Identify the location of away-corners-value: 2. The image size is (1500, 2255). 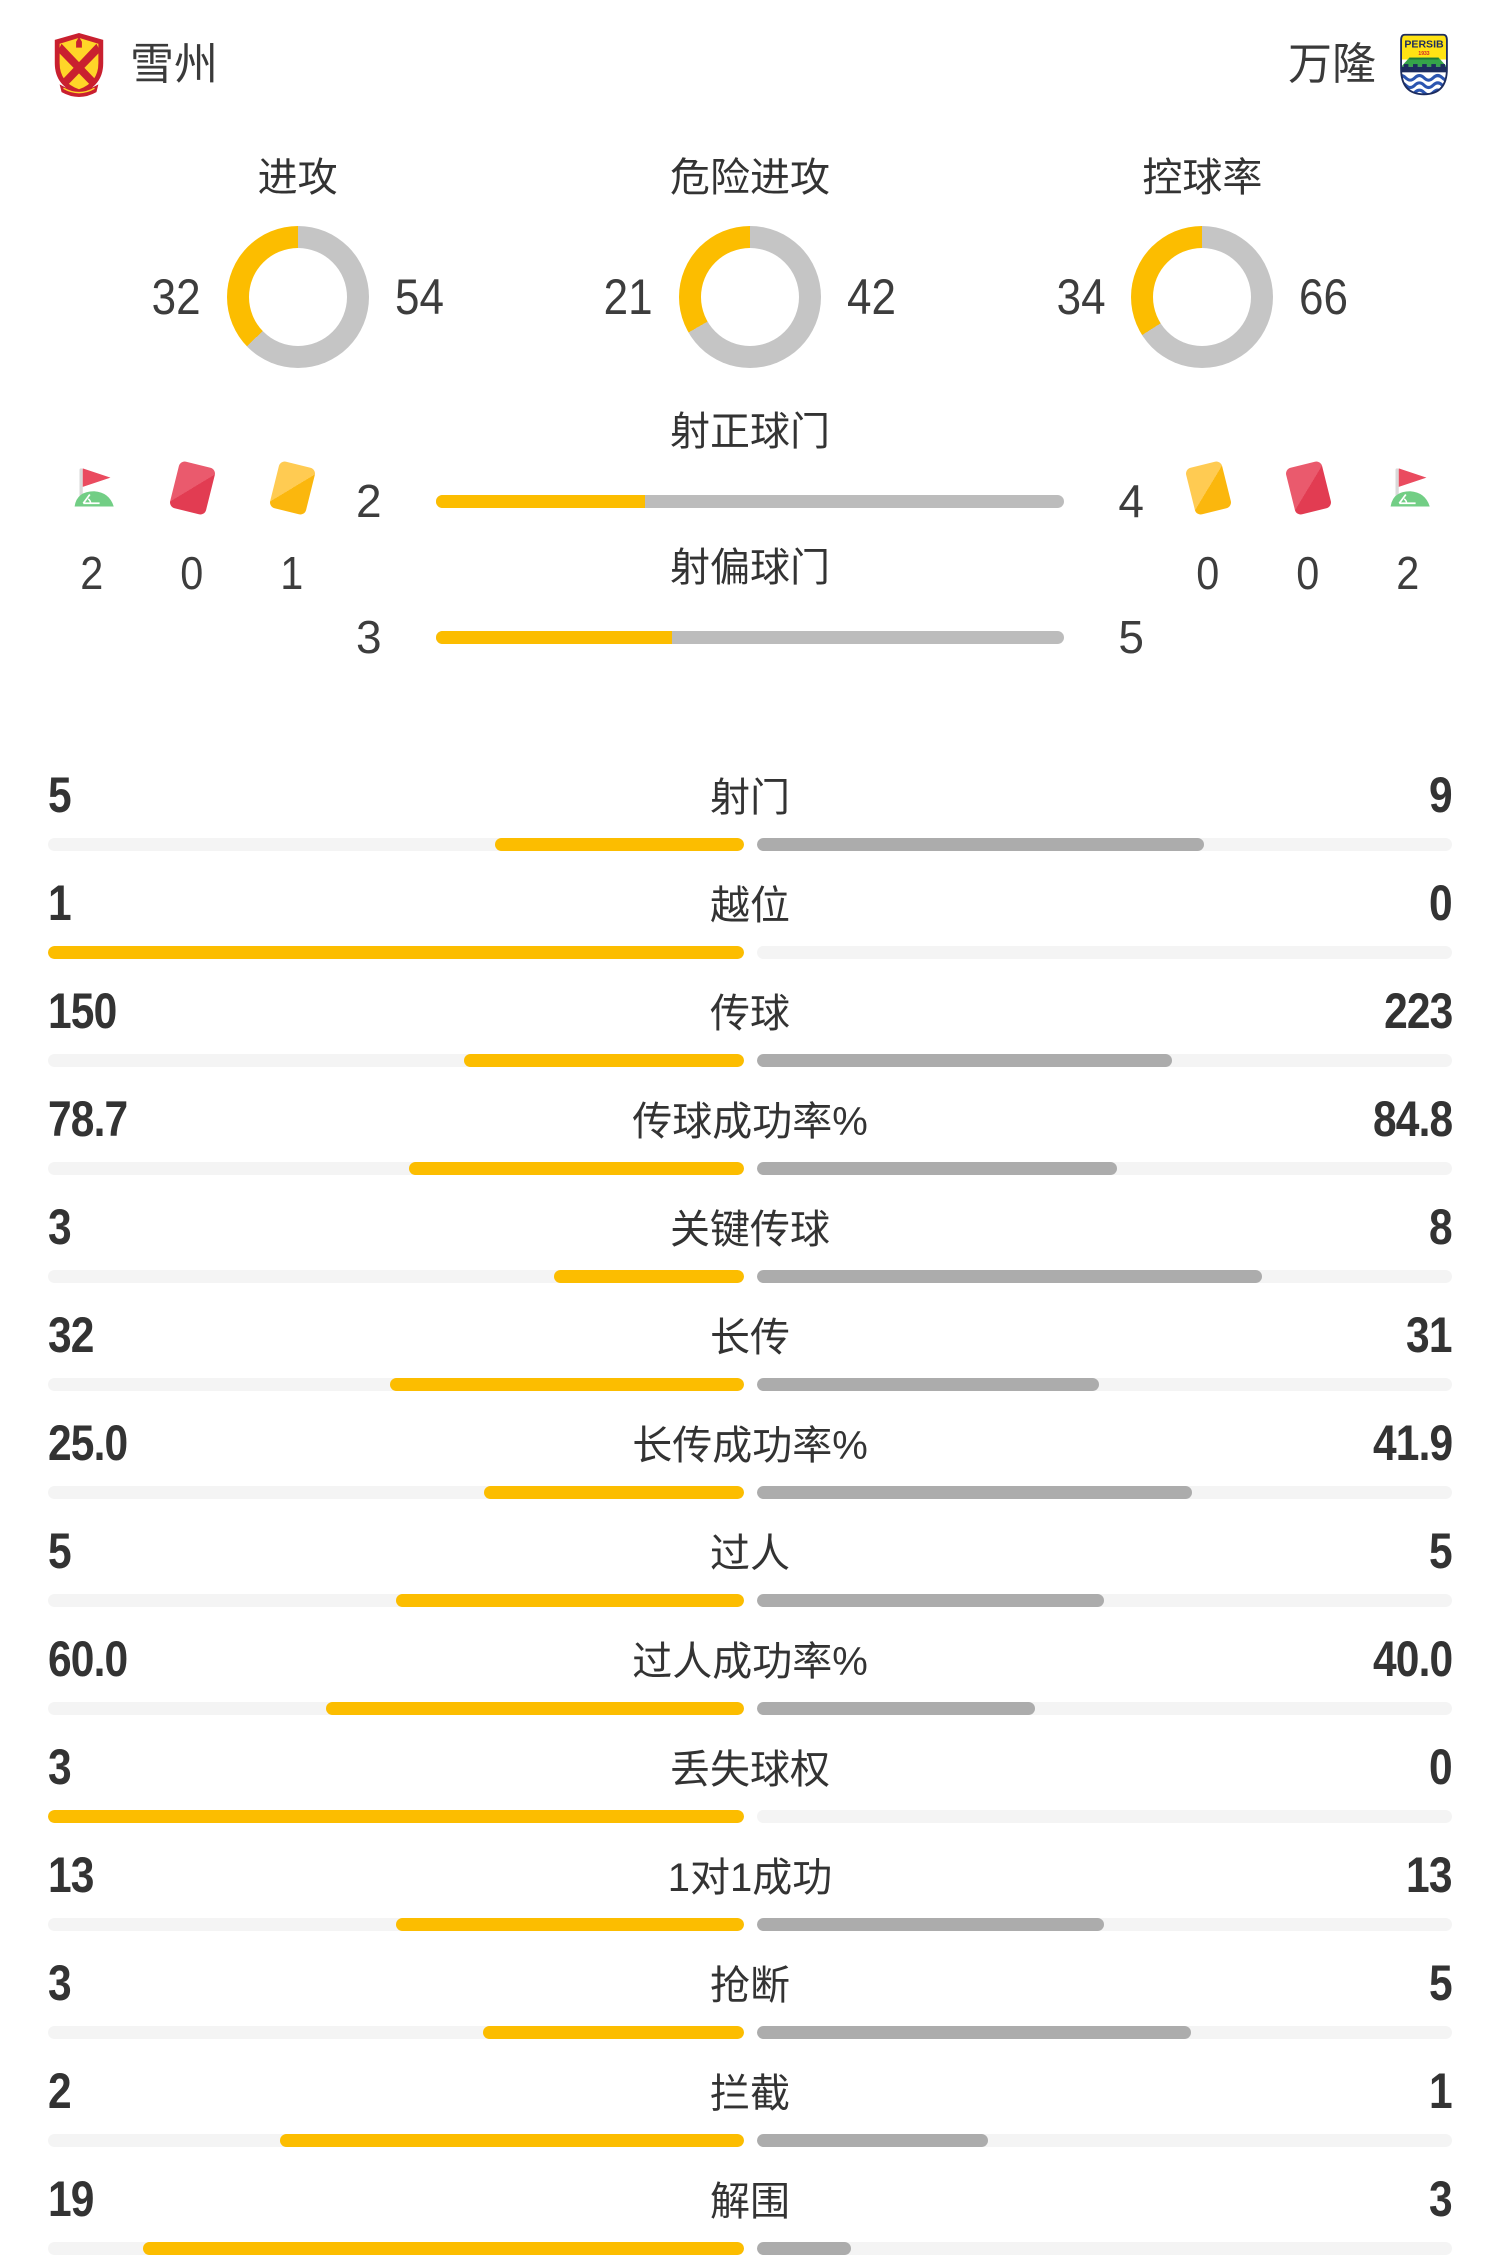
(1408, 573).